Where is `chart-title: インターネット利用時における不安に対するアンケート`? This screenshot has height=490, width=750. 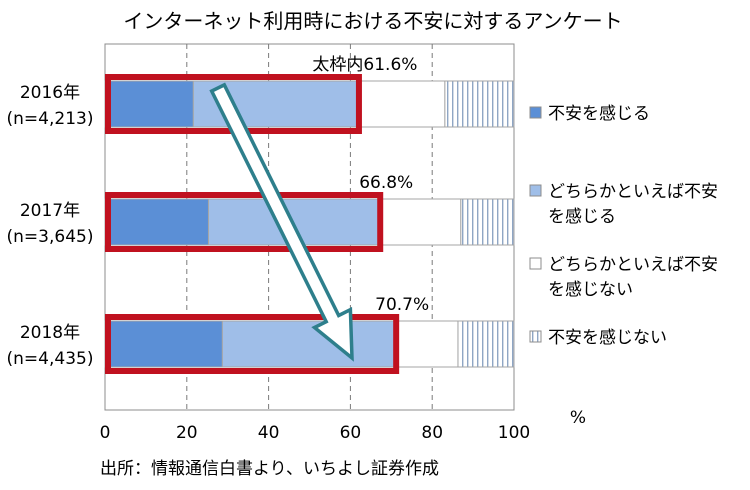 chart-title: インターネット利用時における不安に対するアンケート is located at coordinates (372, 21).